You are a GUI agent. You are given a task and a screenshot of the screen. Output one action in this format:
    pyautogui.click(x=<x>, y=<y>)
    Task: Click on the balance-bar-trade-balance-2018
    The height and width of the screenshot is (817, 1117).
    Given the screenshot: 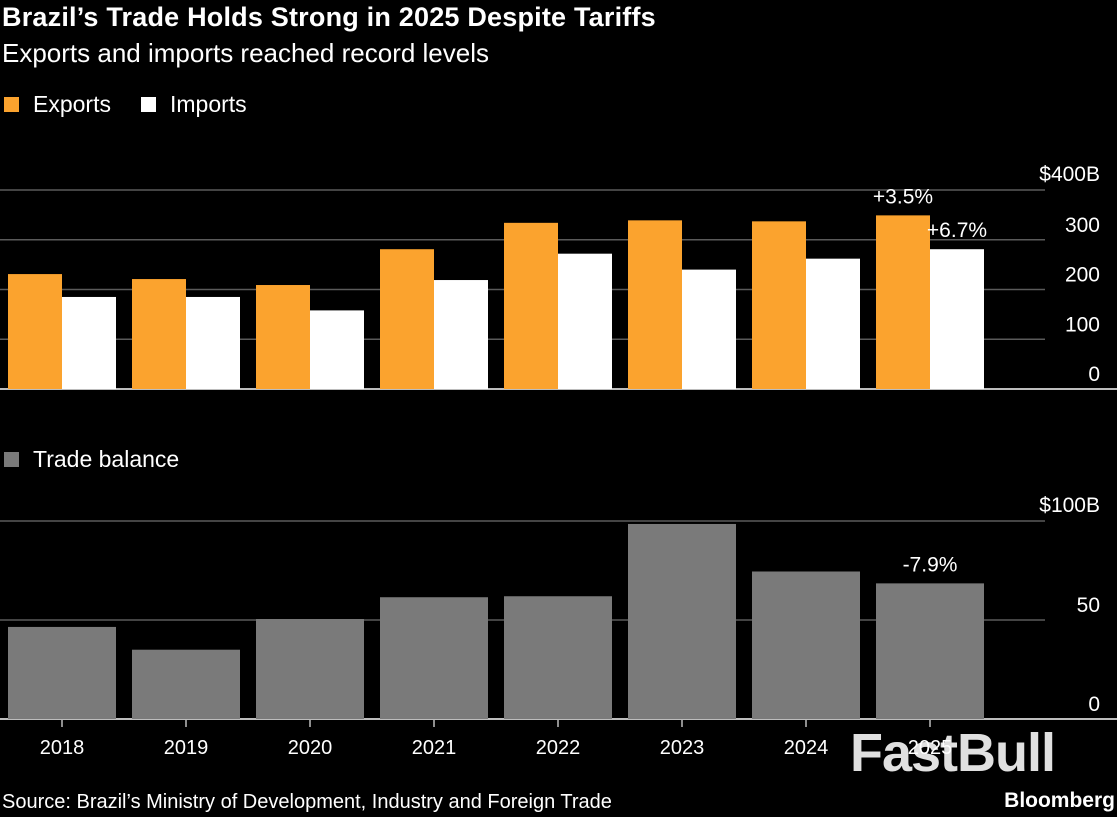 What is the action you would take?
    pyautogui.click(x=62, y=672)
    